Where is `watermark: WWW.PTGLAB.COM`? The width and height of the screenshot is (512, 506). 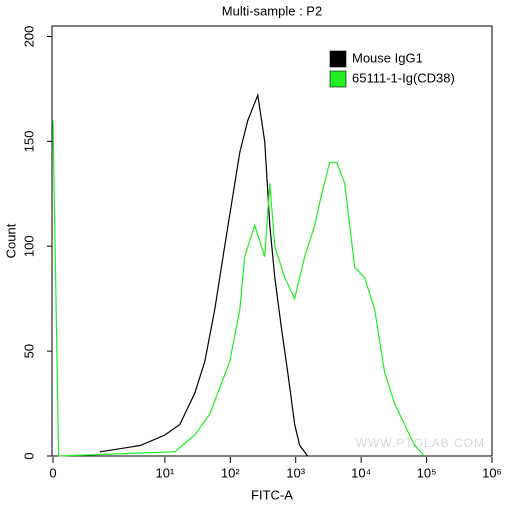
watermark: WWW.PTGLAB.COM is located at coordinates (420, 443).